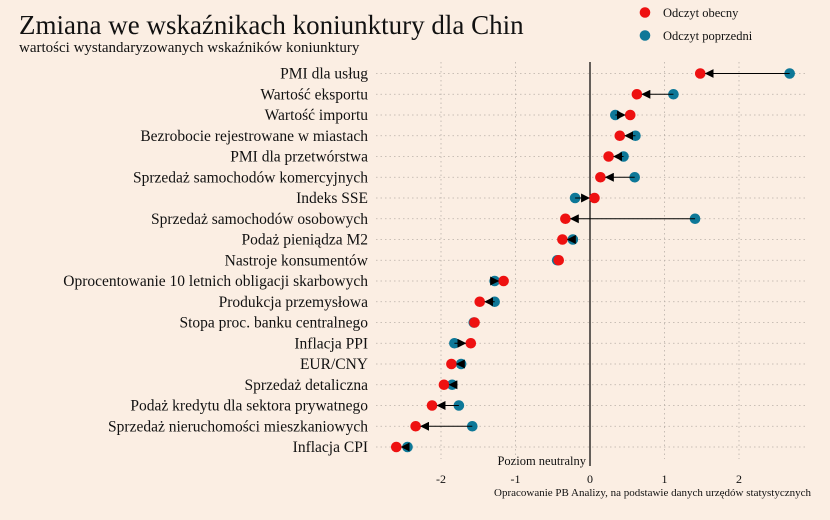 This screenshot has height=520, width=830. Describe the element at coordinates (273, 323) in the screenshot. I see `category-label: Stopa proc. banku centralnego` at that location.